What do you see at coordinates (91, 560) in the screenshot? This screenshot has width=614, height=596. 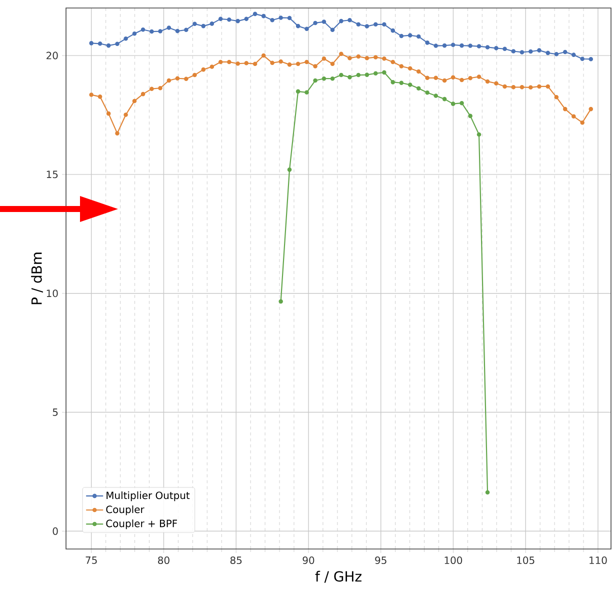 I see `x-tick-label: 75` at bounding box center [91, 560].